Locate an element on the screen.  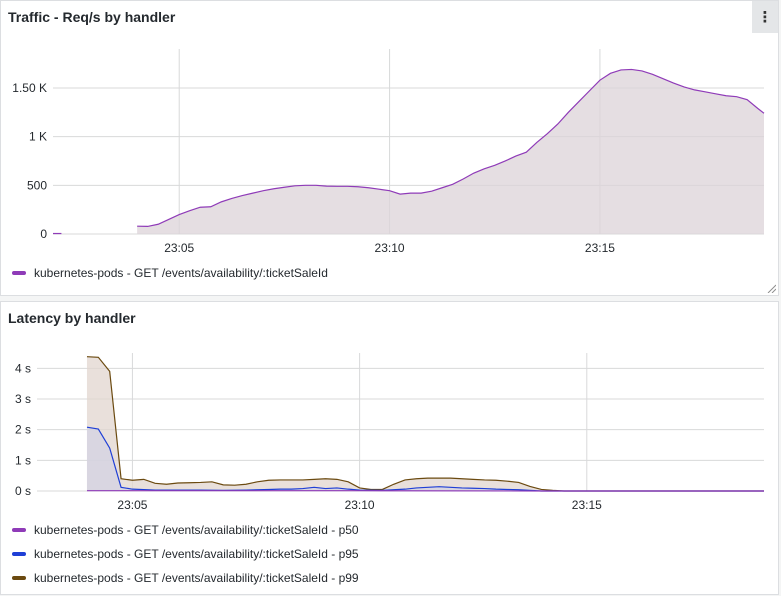
y-tick-label: 0 is located at coordinates (43, 234).